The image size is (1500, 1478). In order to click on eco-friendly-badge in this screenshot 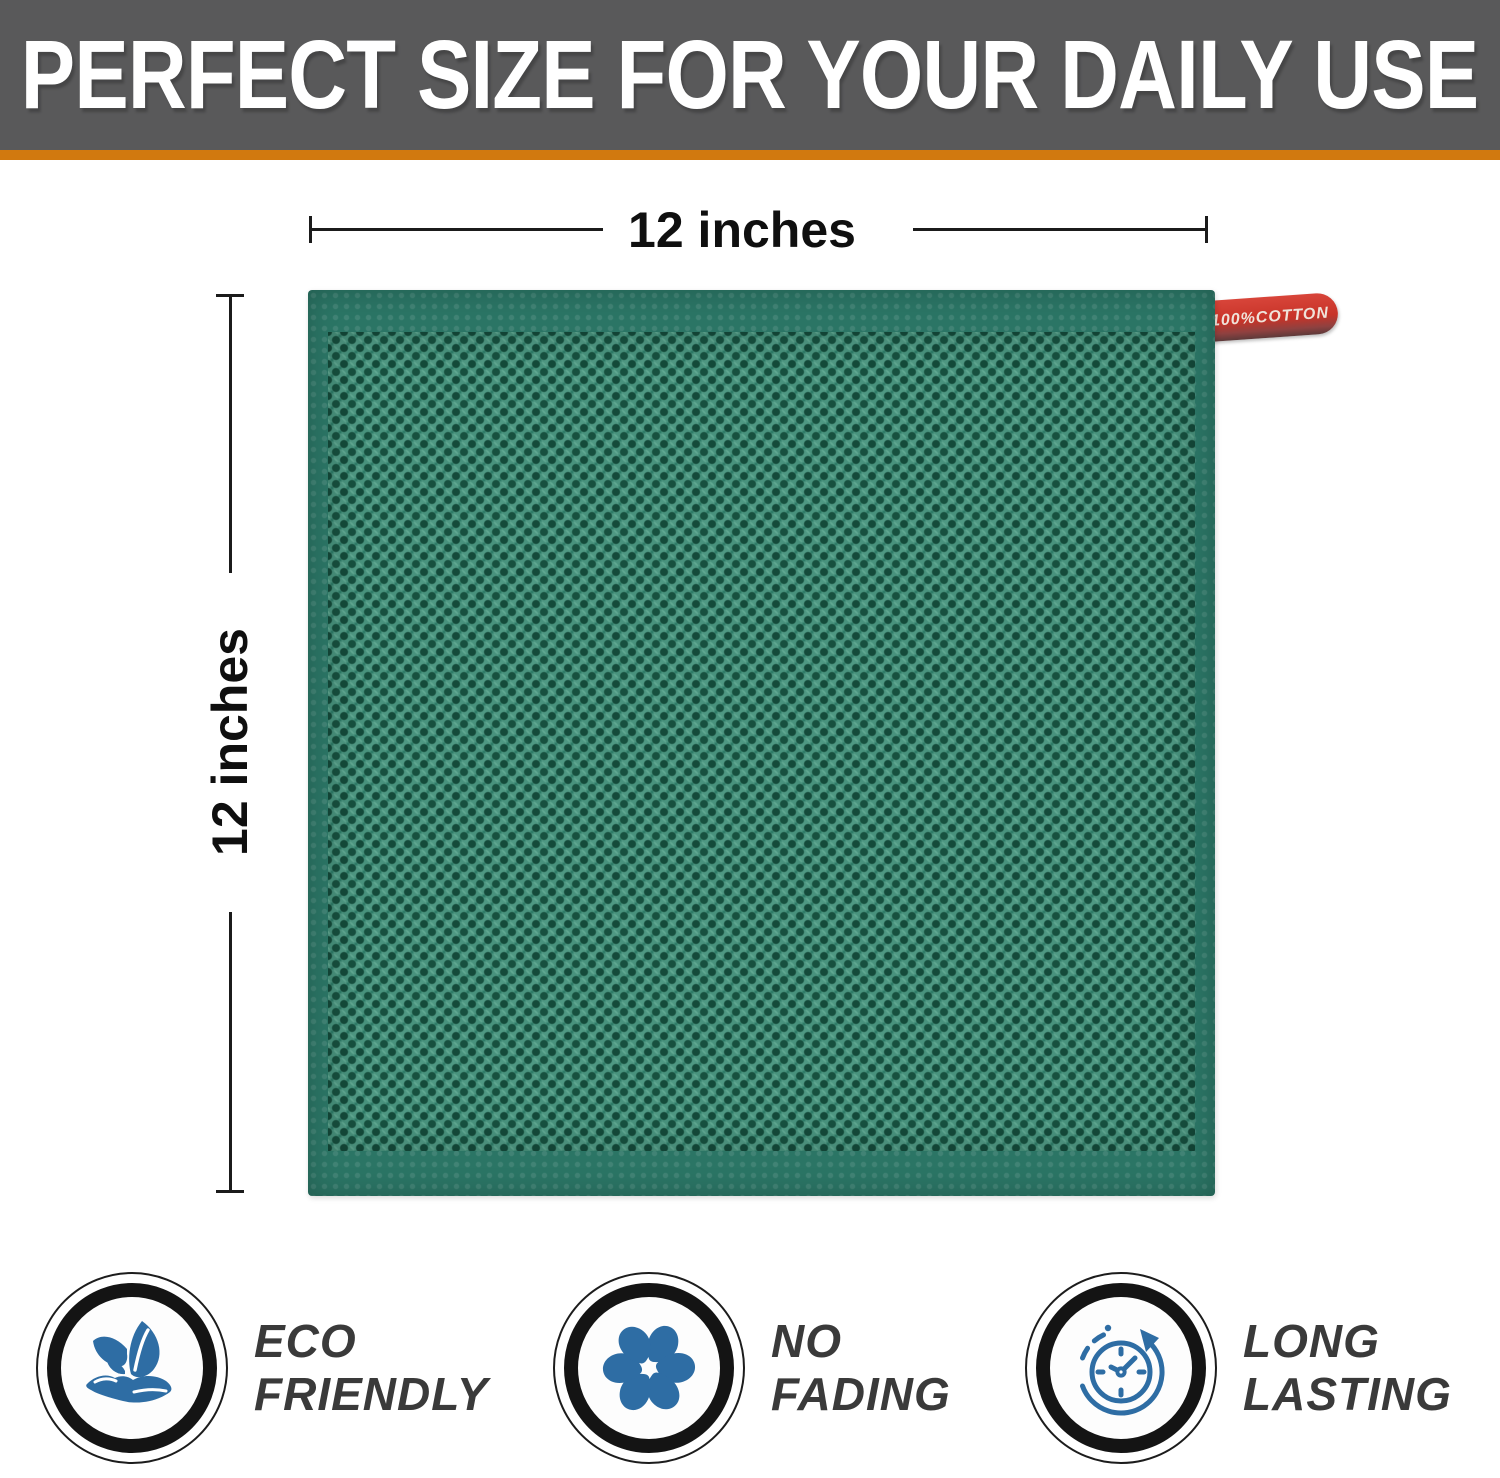, I will do `click(132, 1368)`.